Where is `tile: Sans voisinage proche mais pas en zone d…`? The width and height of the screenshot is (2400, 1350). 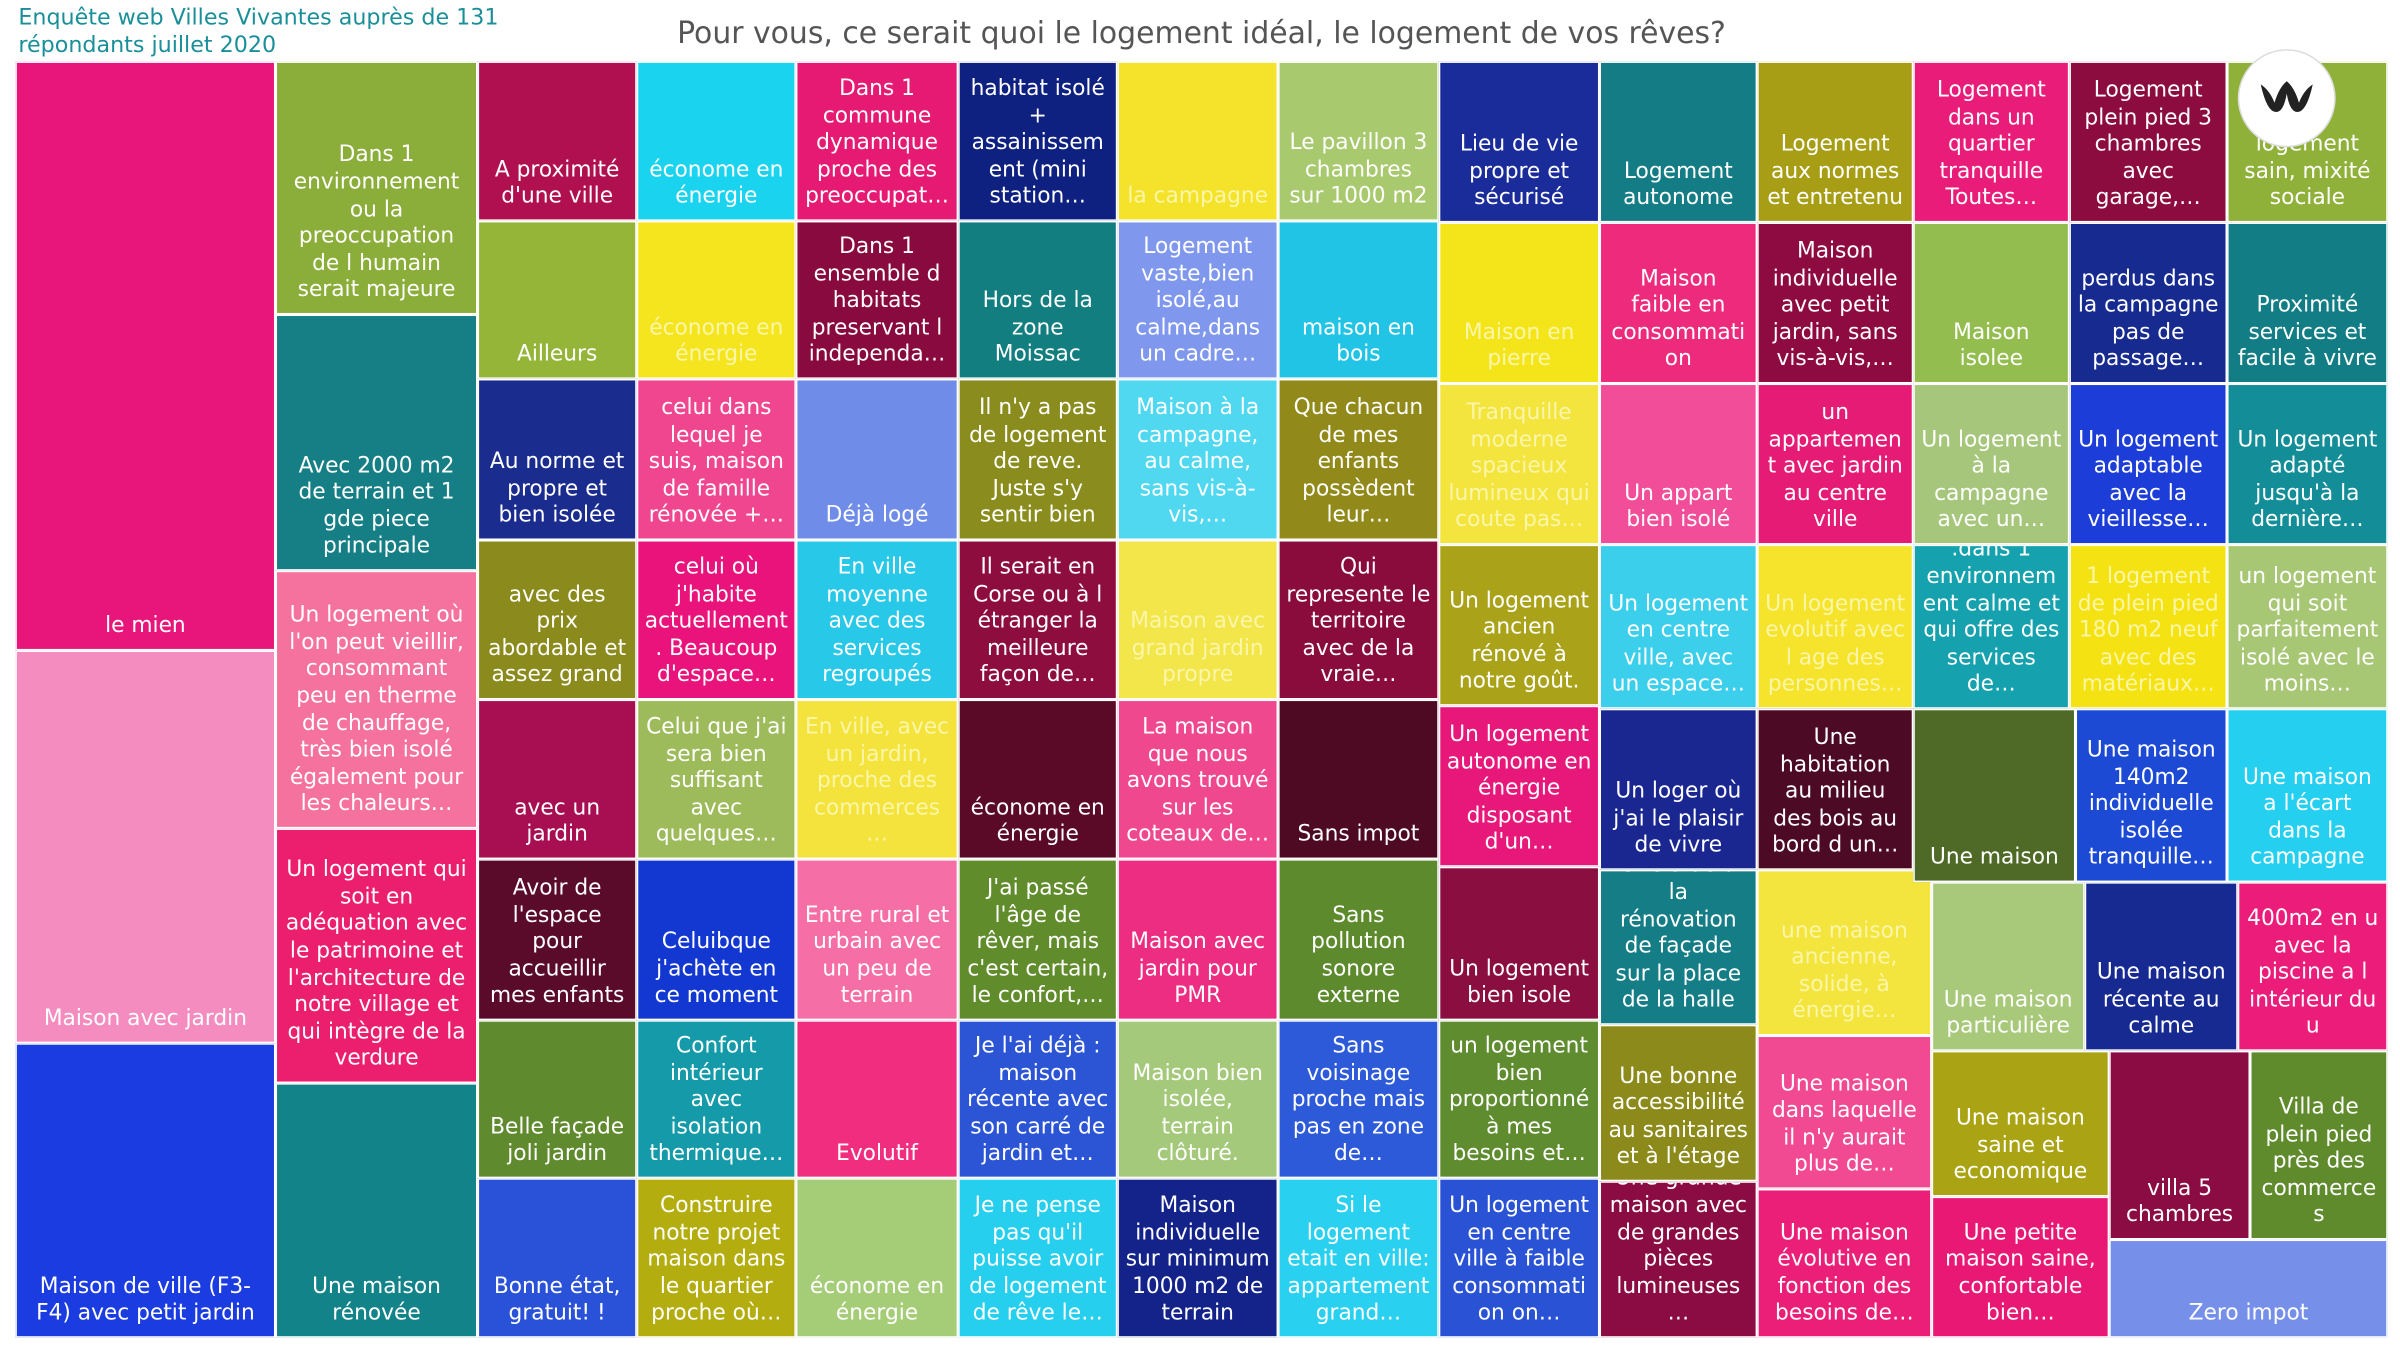
tile: Sans voisinage proche mais pas en zone d… is located at coordinates (1358, 1099).